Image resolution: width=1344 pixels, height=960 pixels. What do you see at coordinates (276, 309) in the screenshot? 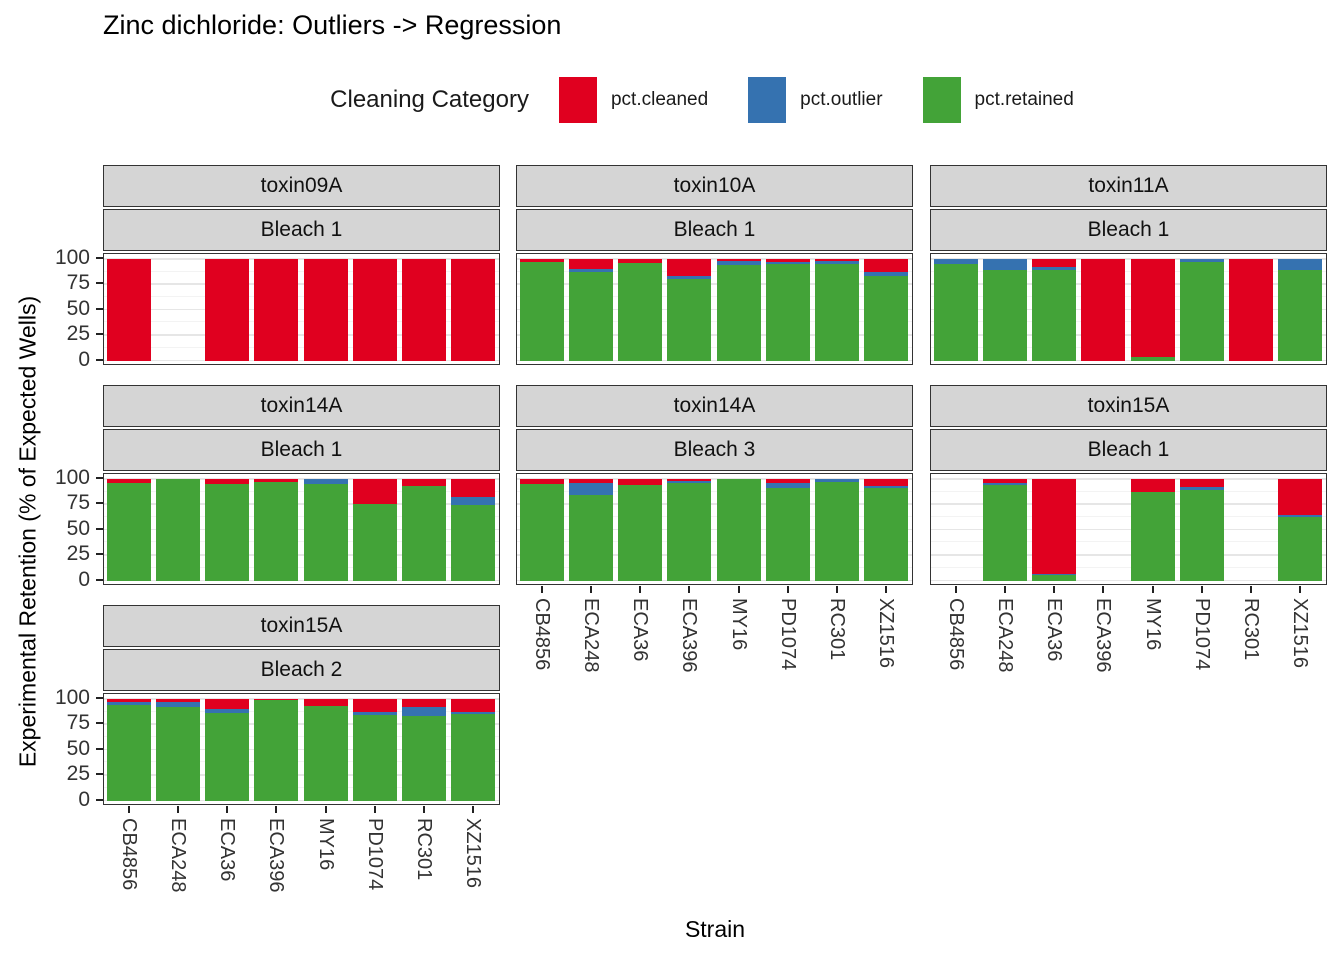
I see `bar-ECA396` at bounding box center [276, 309].